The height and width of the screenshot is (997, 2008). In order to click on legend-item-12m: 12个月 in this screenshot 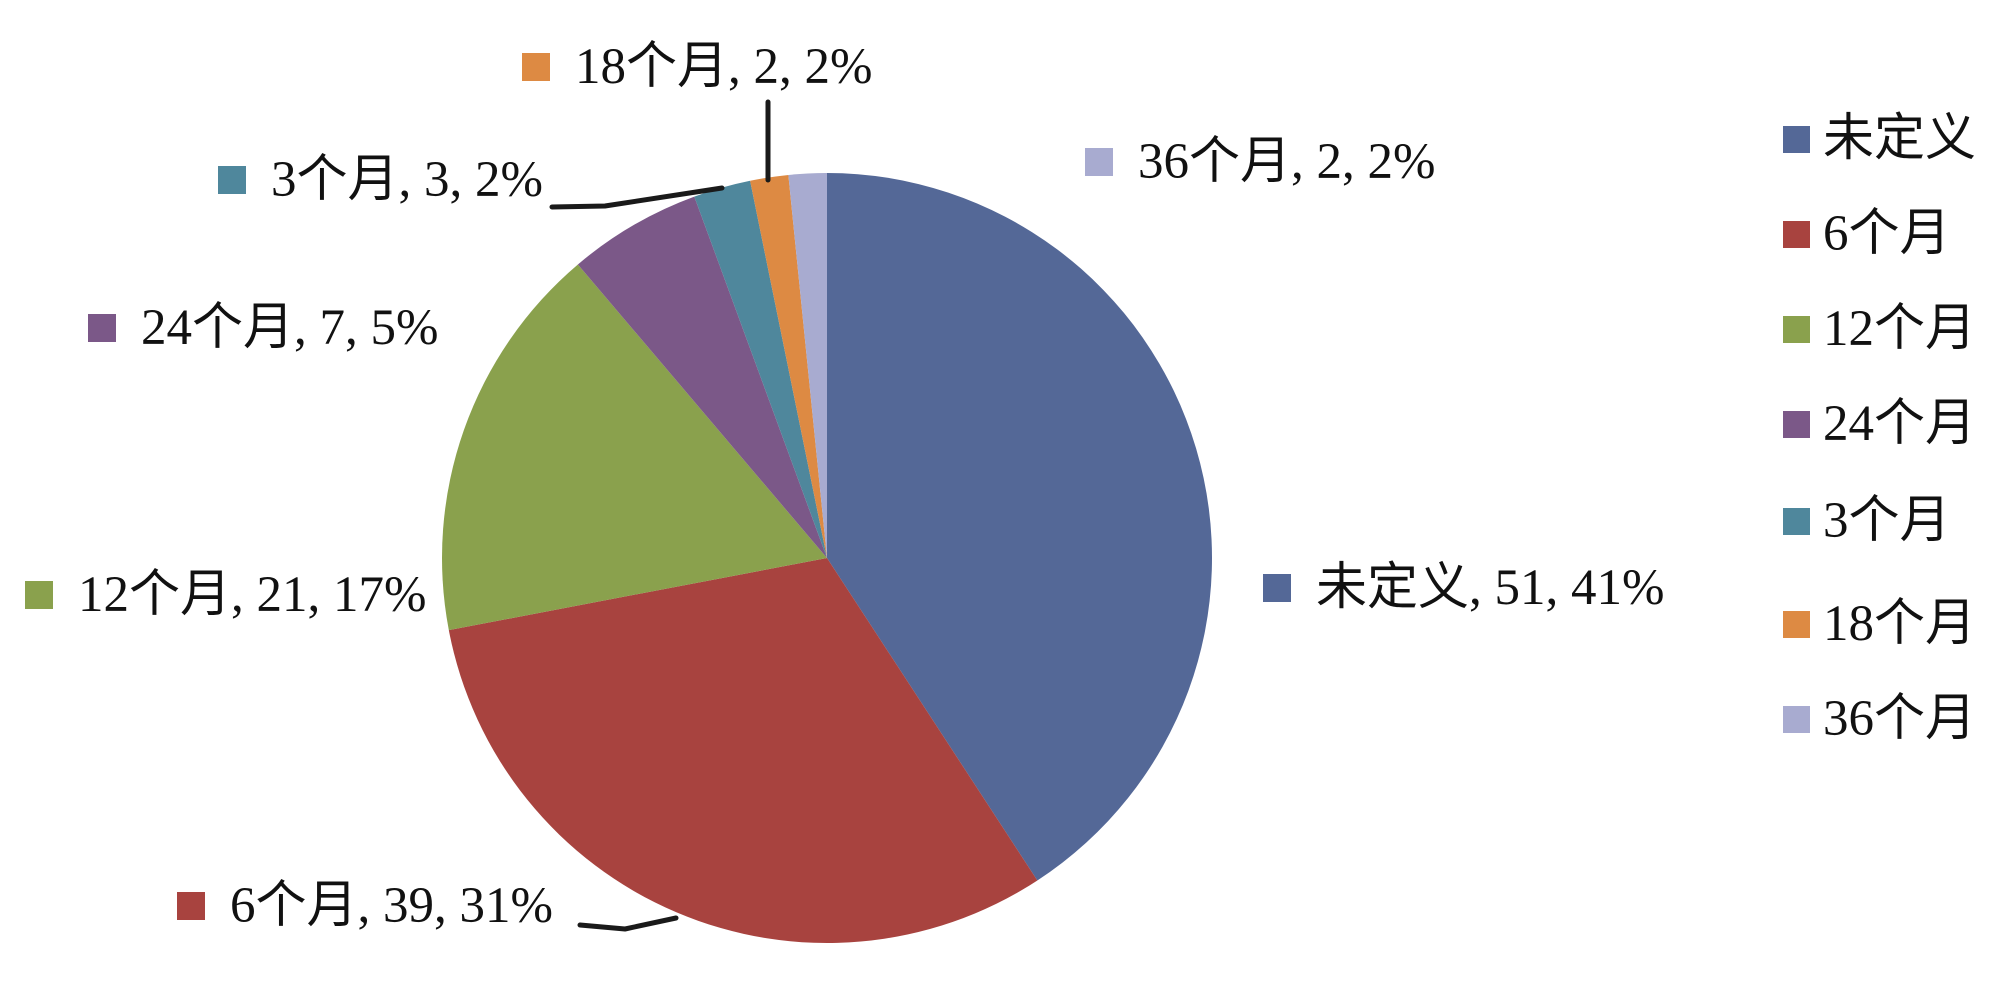, I will do `click(1879, 329)`.